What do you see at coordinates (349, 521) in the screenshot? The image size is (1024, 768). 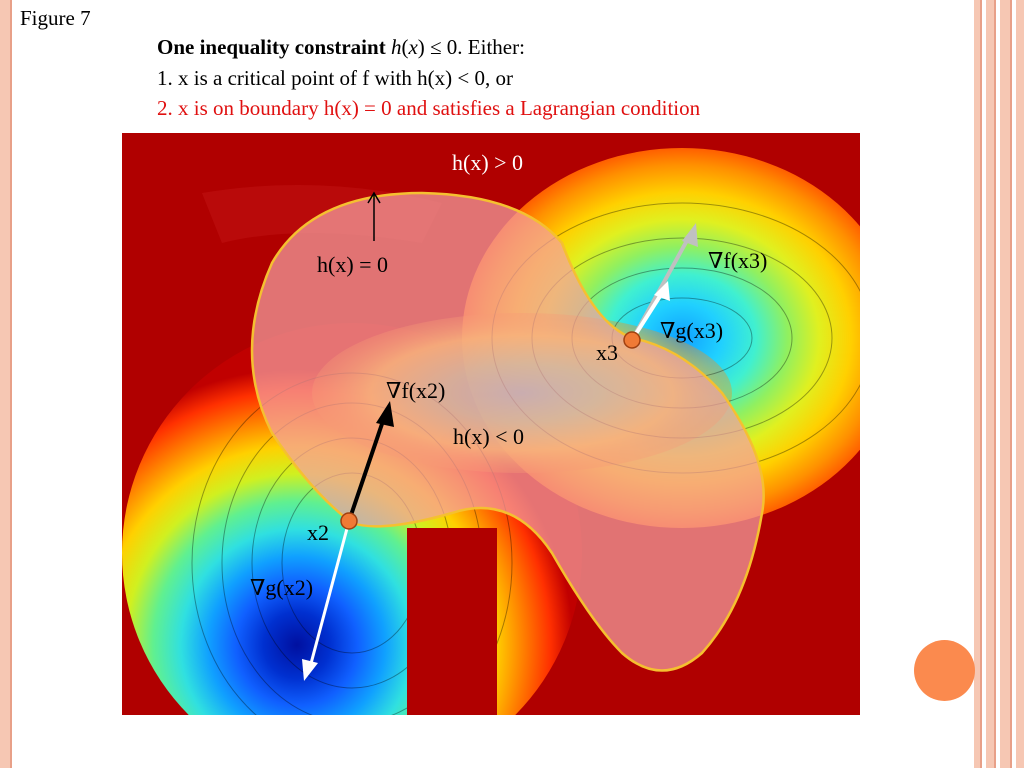 I see `point-x2` at bounding box center [349, 521].